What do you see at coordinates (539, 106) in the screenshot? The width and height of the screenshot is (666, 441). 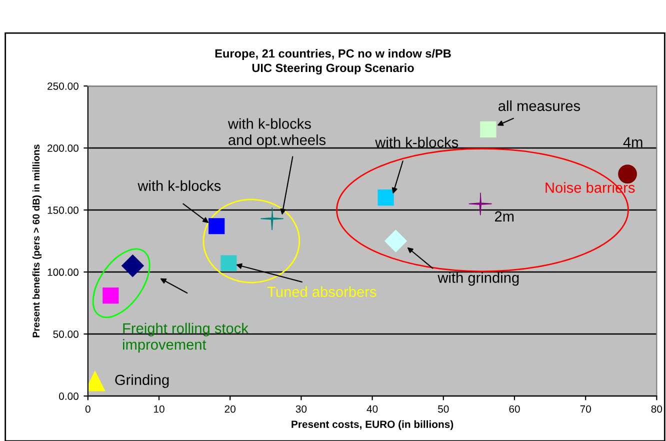 I see `annotation: all measures` at bounding box center [539, 106].